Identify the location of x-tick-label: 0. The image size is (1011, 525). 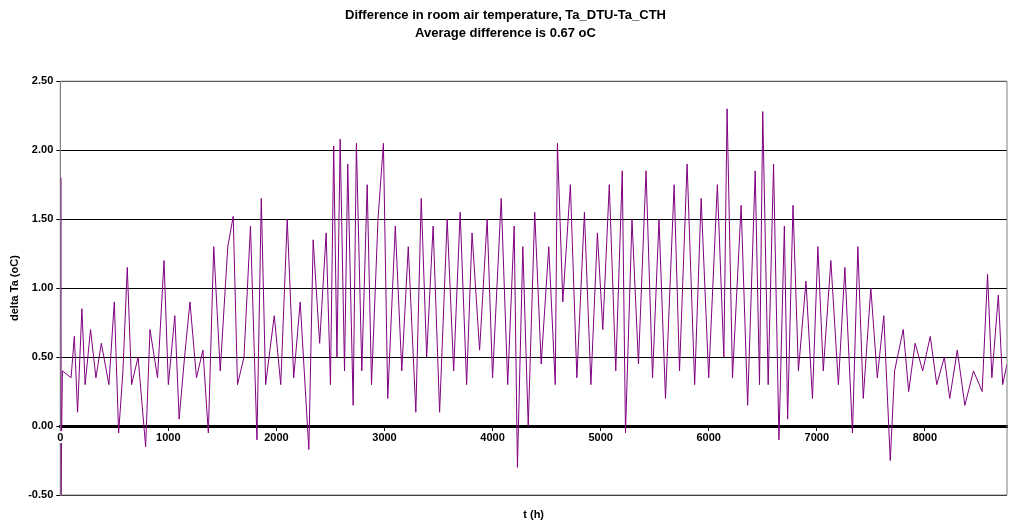
(60, 436).